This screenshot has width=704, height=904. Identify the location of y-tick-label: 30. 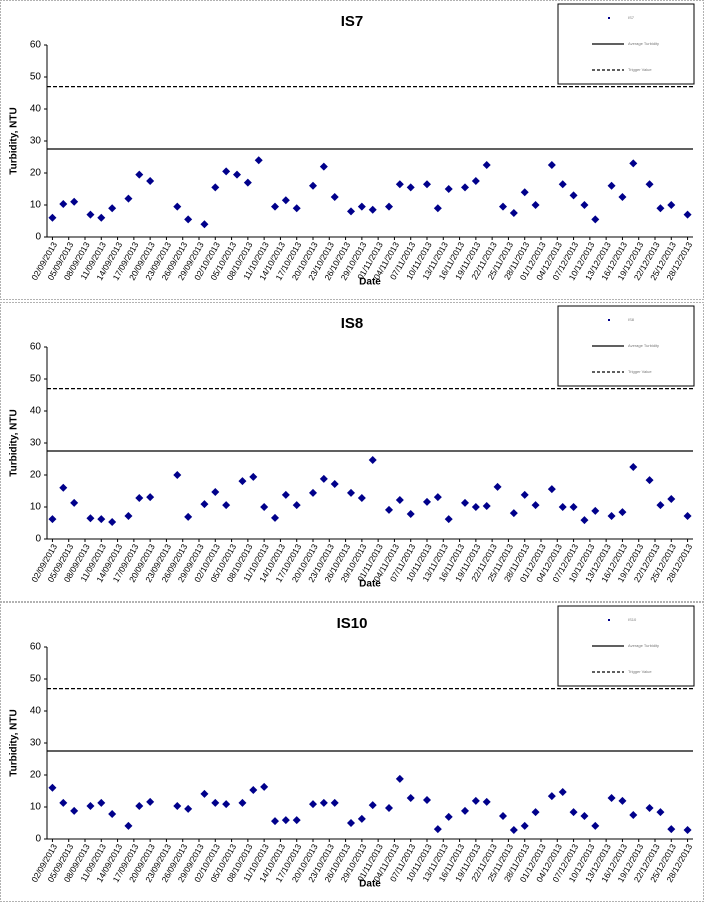
(36, 141).